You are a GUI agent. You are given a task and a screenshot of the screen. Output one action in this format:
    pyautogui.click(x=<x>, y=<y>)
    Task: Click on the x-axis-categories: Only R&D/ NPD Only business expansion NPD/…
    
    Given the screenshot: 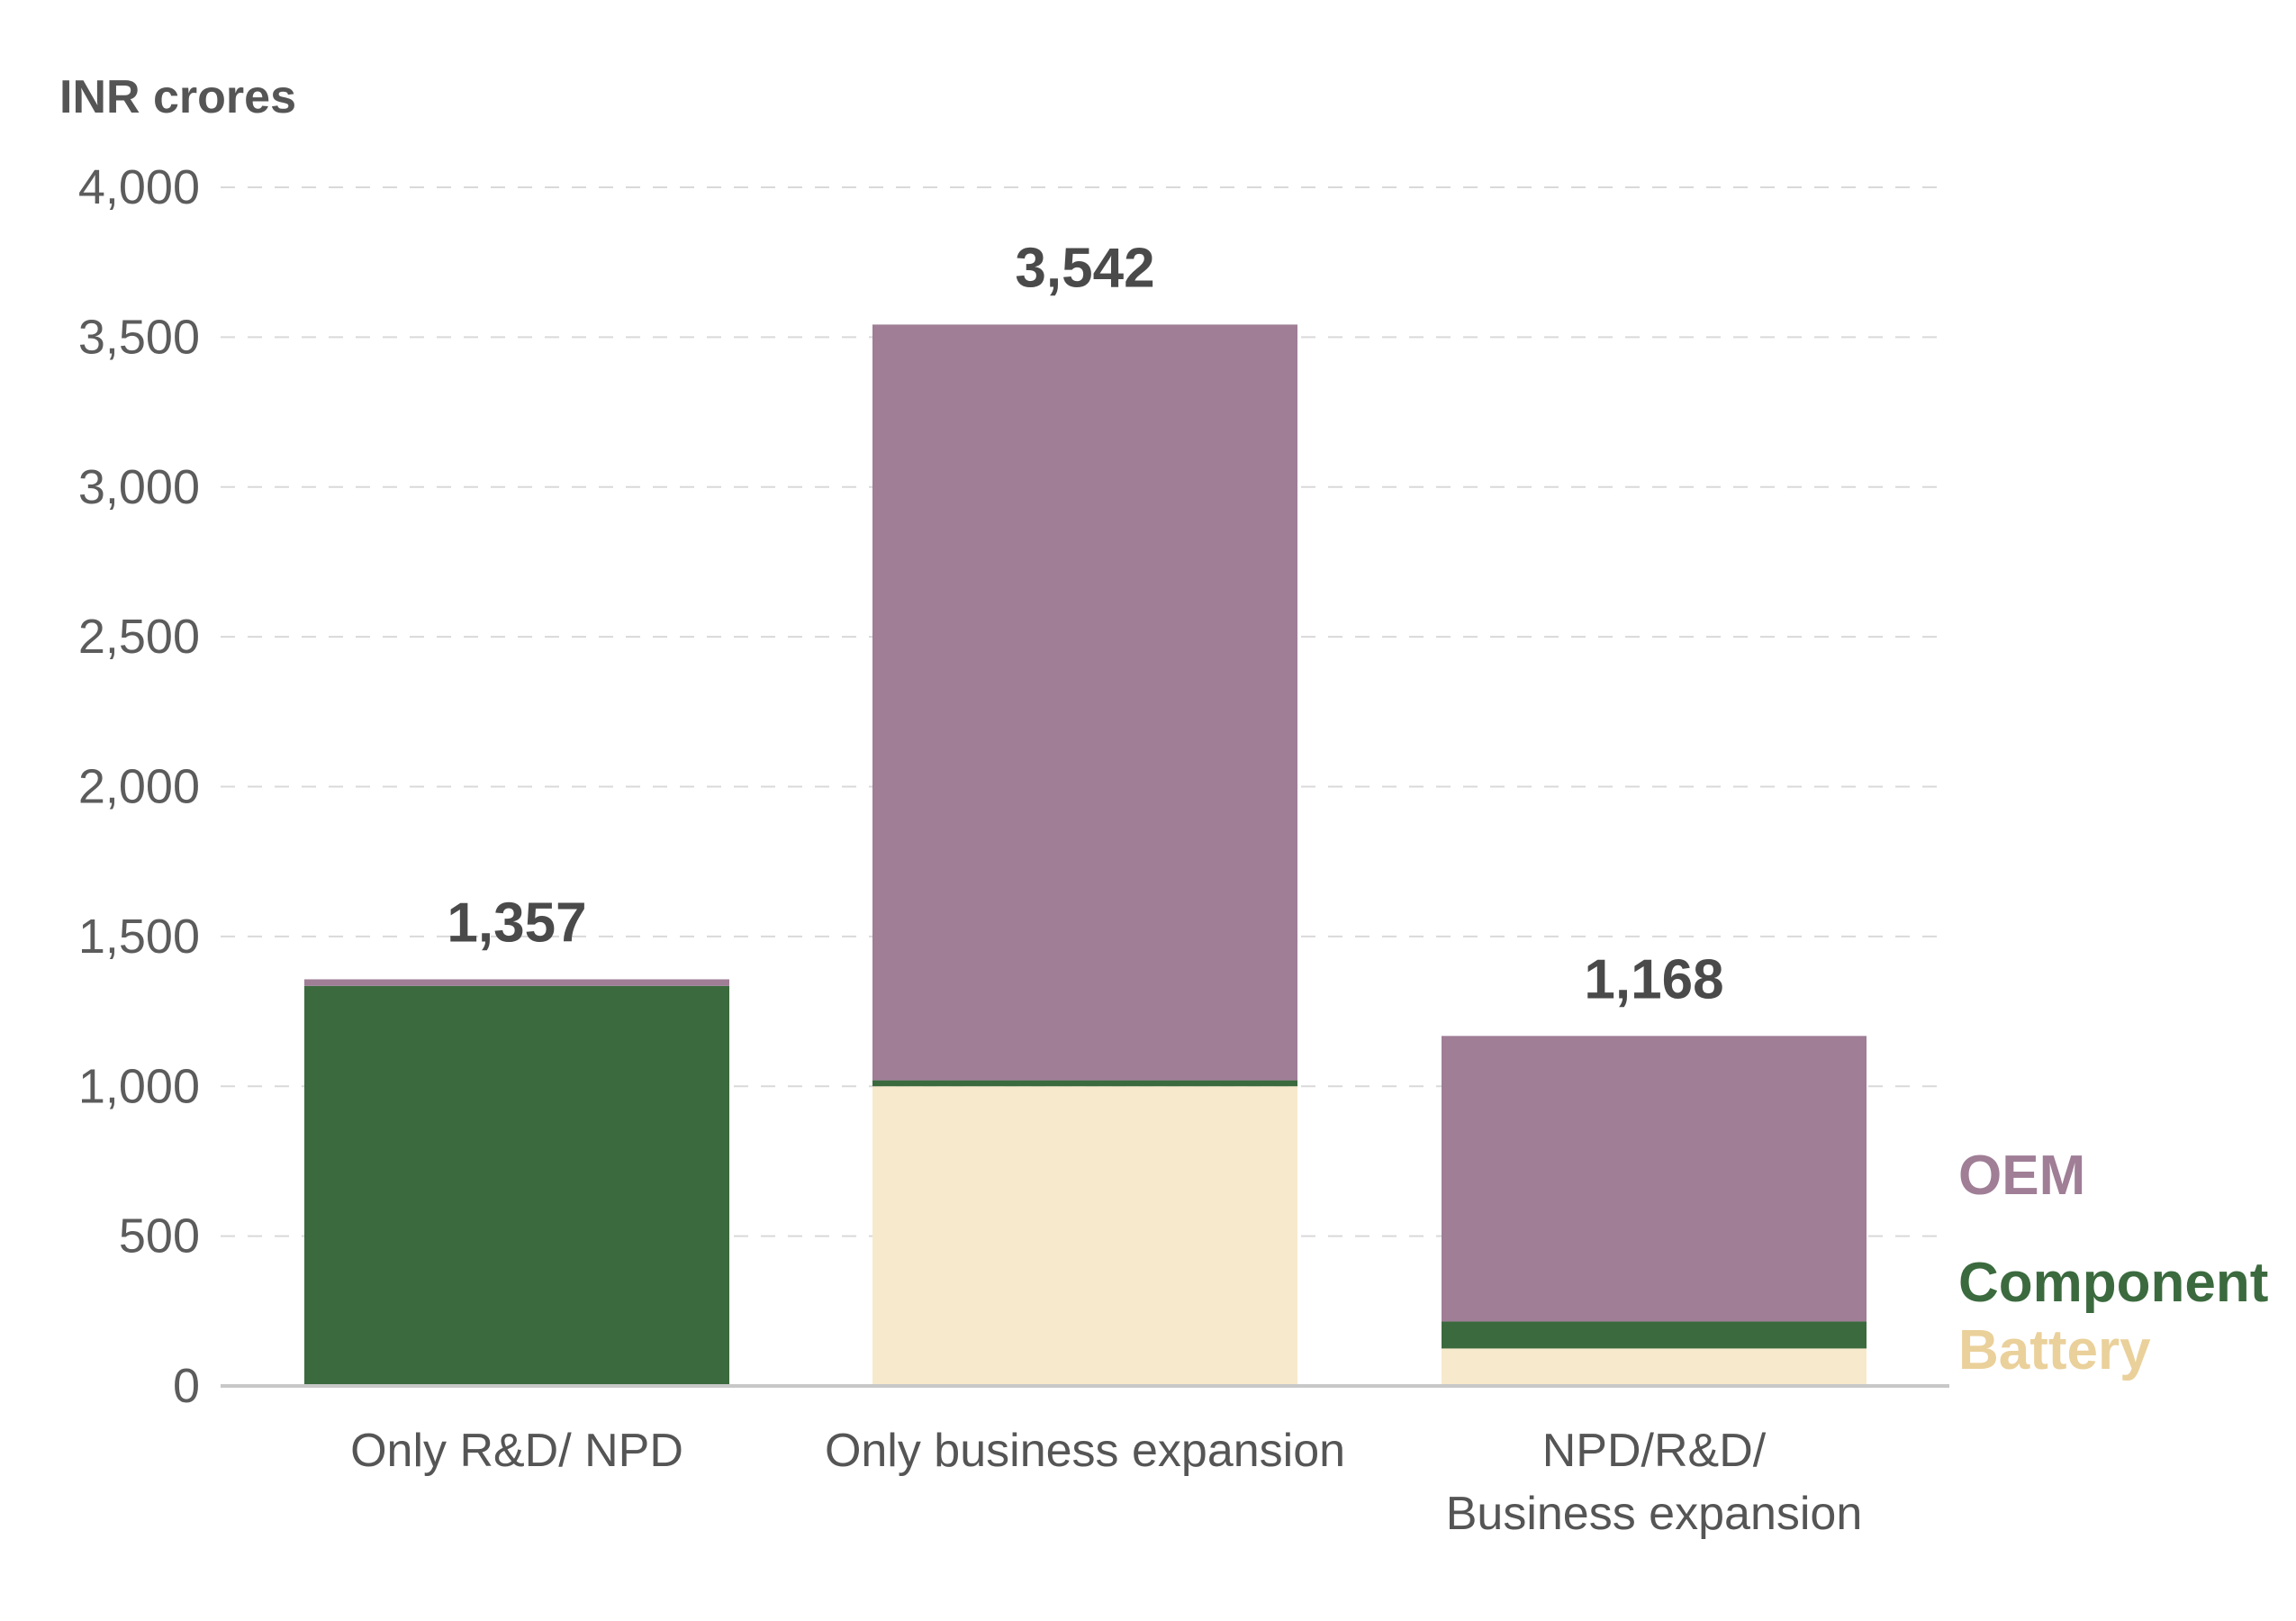 What is the action you would take?
    pyautogui.click(x=1106, y=1482)
    